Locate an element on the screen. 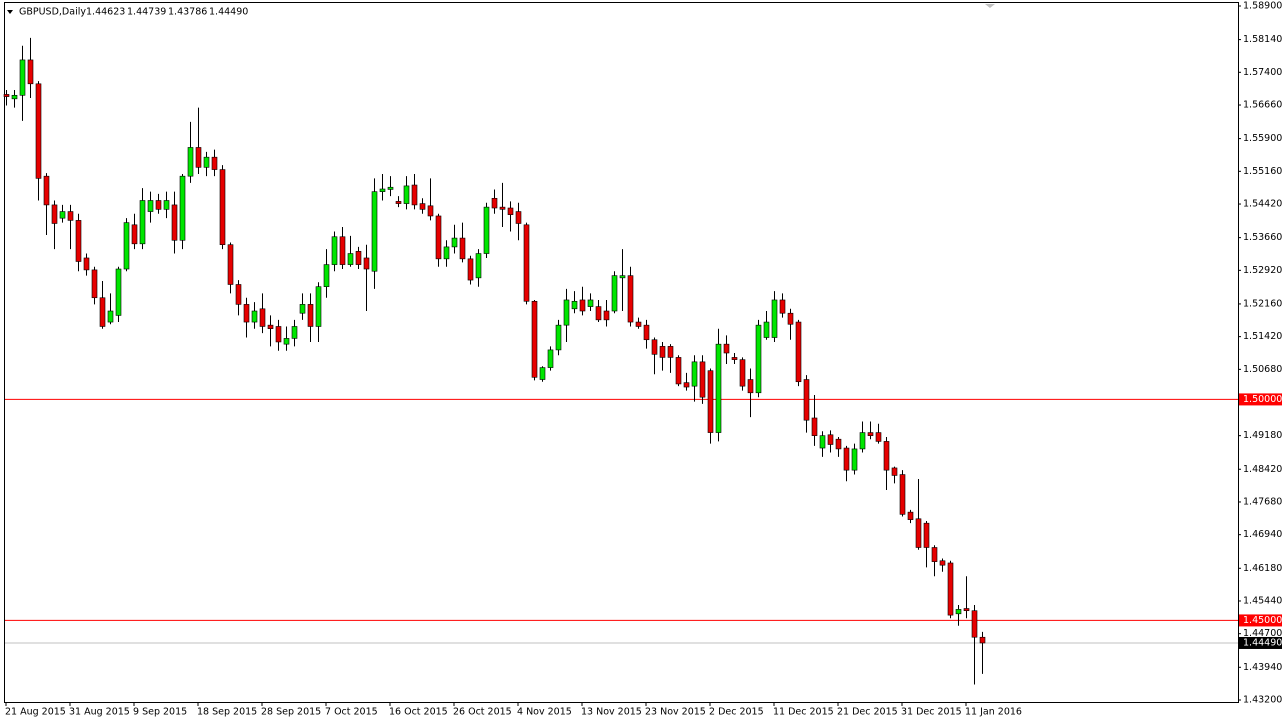 The image size is (1283, 725). y-tick-label: 1.43200 is located at coordinates (1262, 700).